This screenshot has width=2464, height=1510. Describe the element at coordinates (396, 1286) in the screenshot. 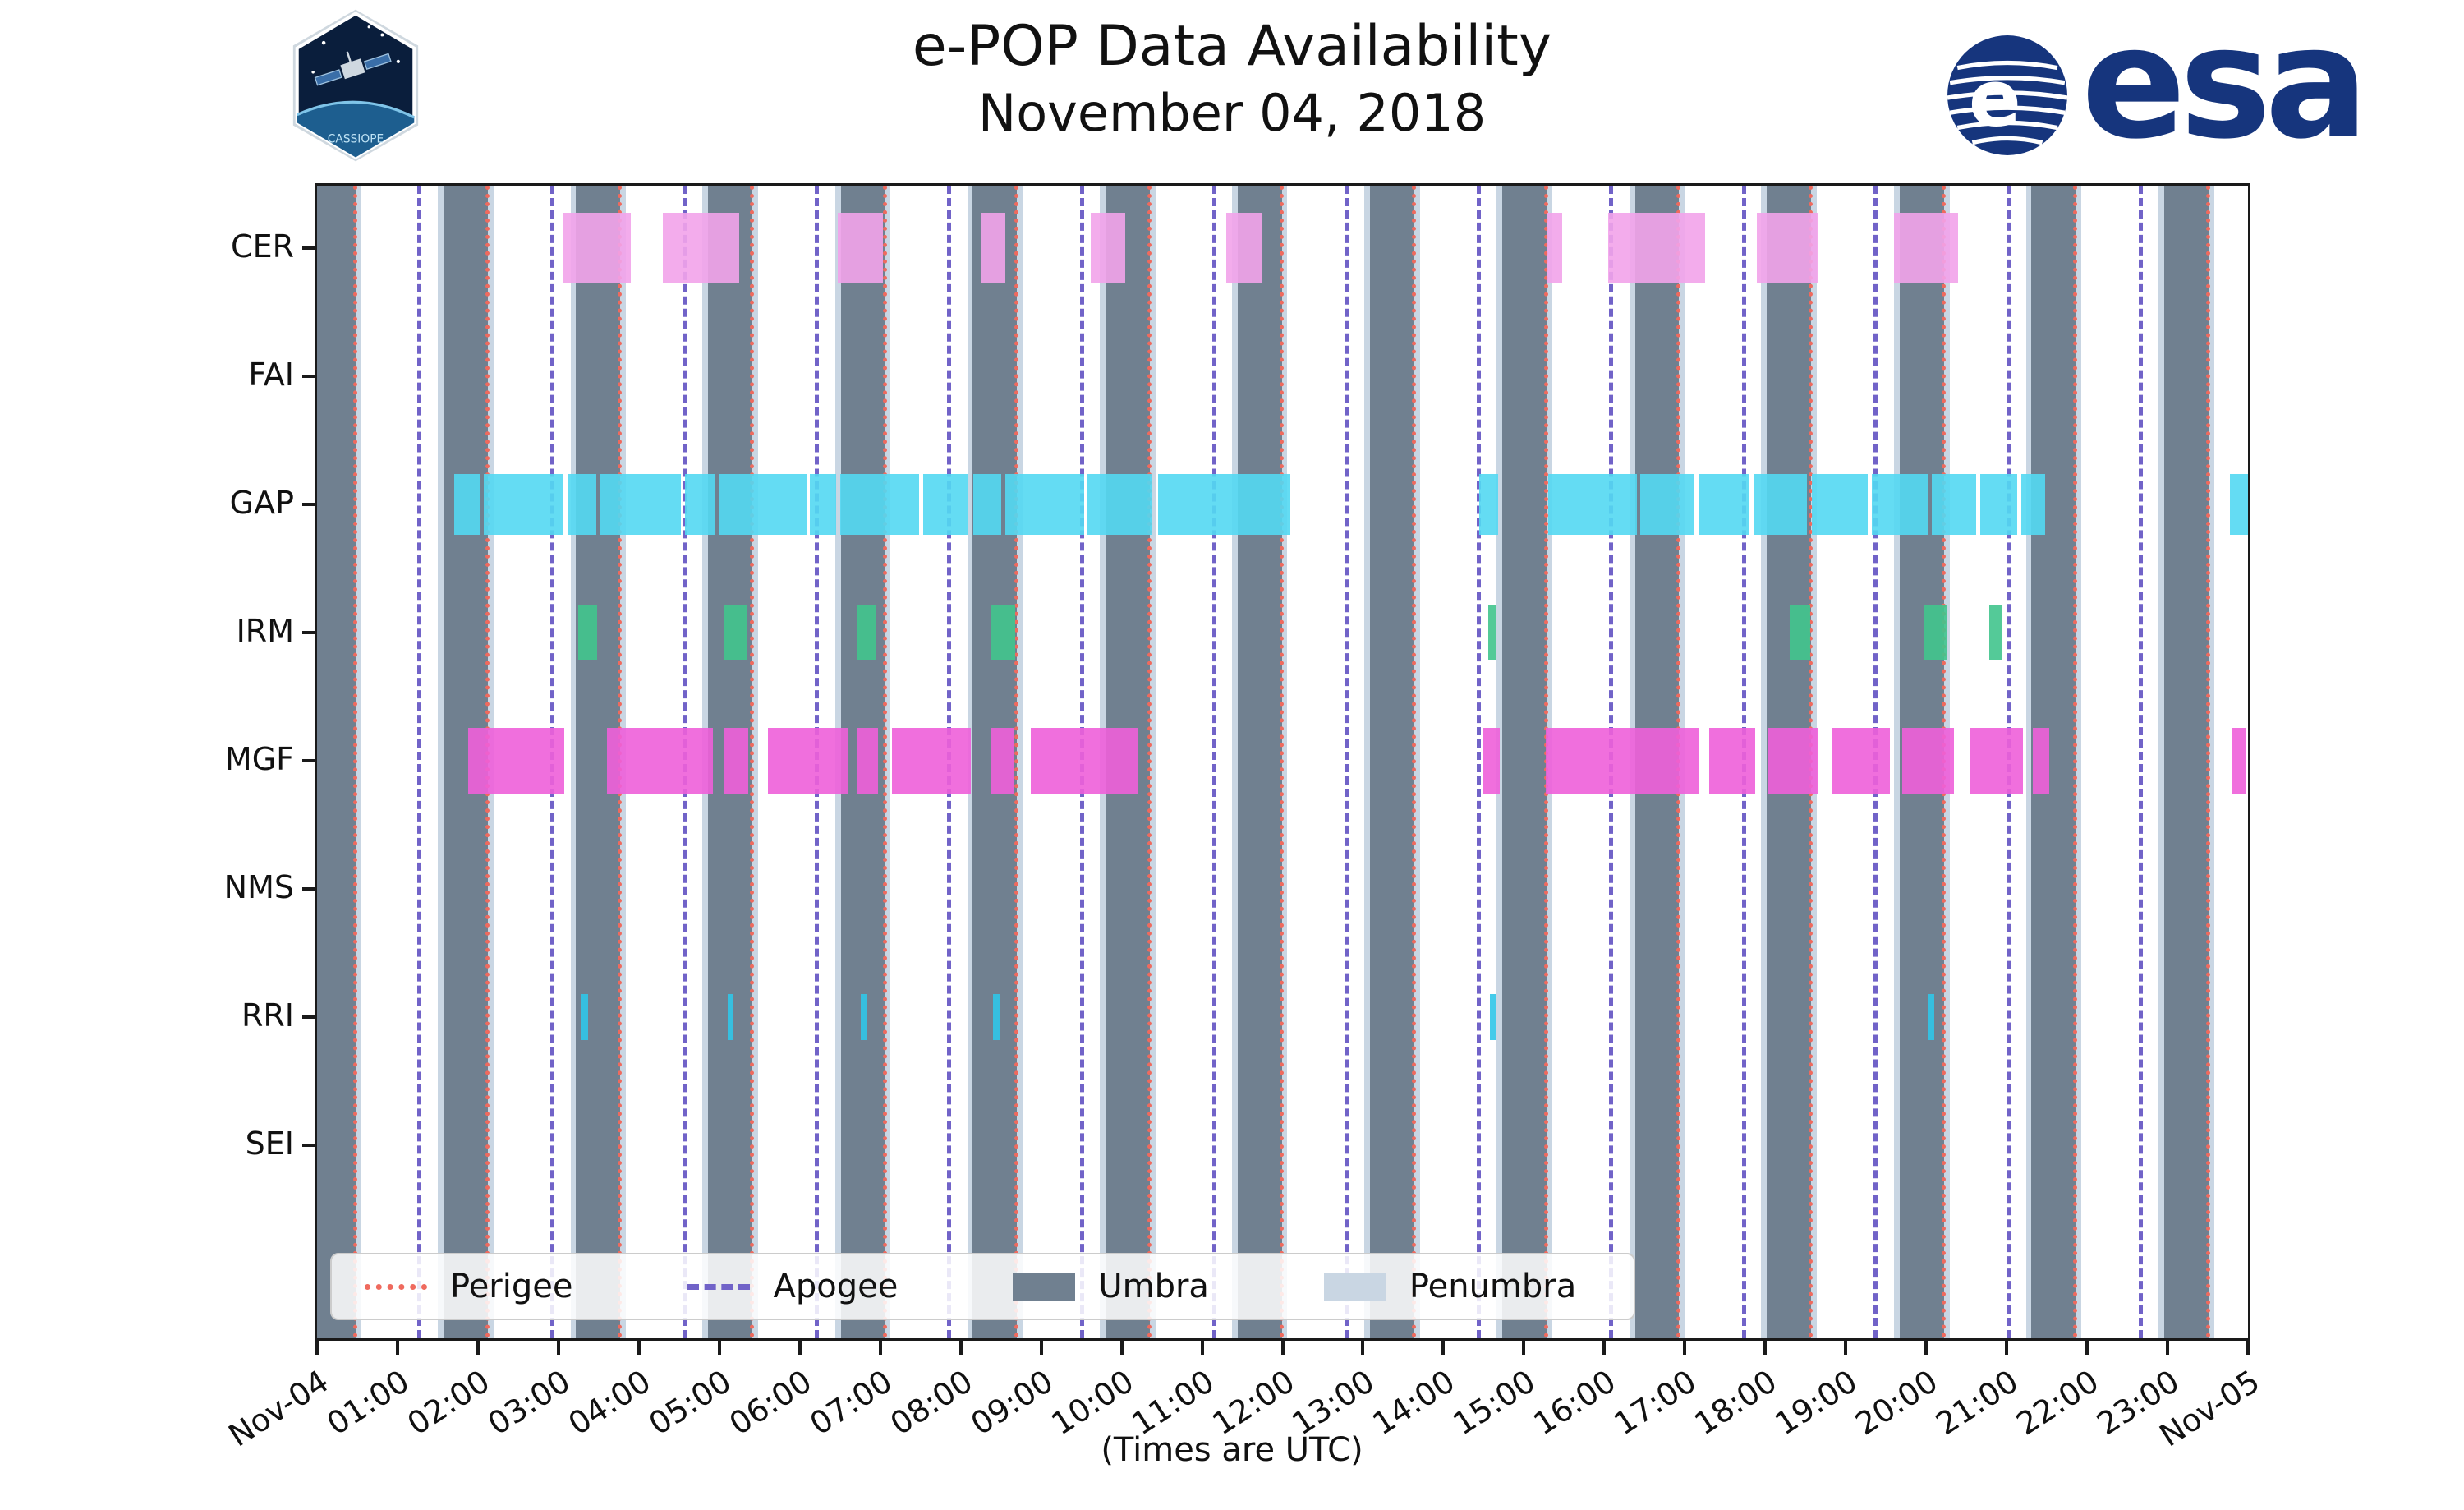

I see `perigee-swatch` at that location.